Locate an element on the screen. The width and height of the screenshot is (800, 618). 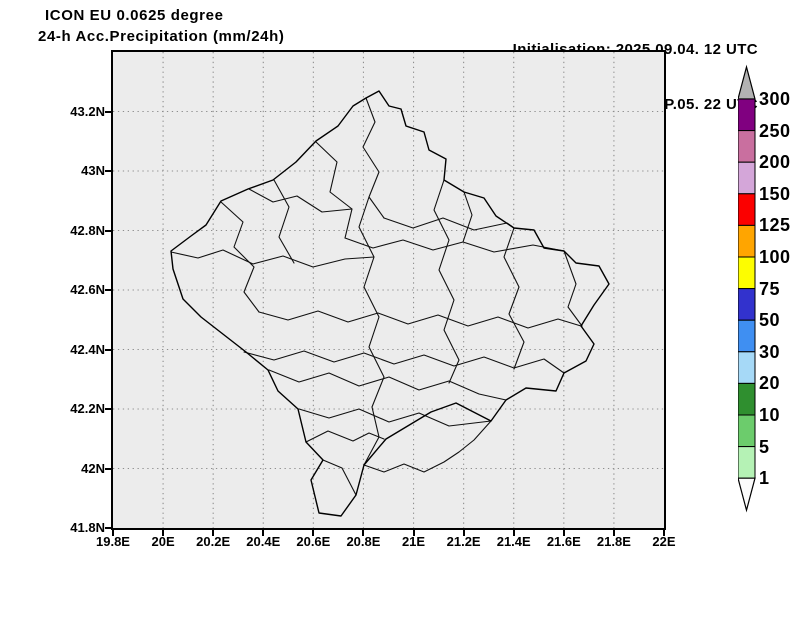
colorbar-tick-label: 5 is located at coordinates (764, 446).